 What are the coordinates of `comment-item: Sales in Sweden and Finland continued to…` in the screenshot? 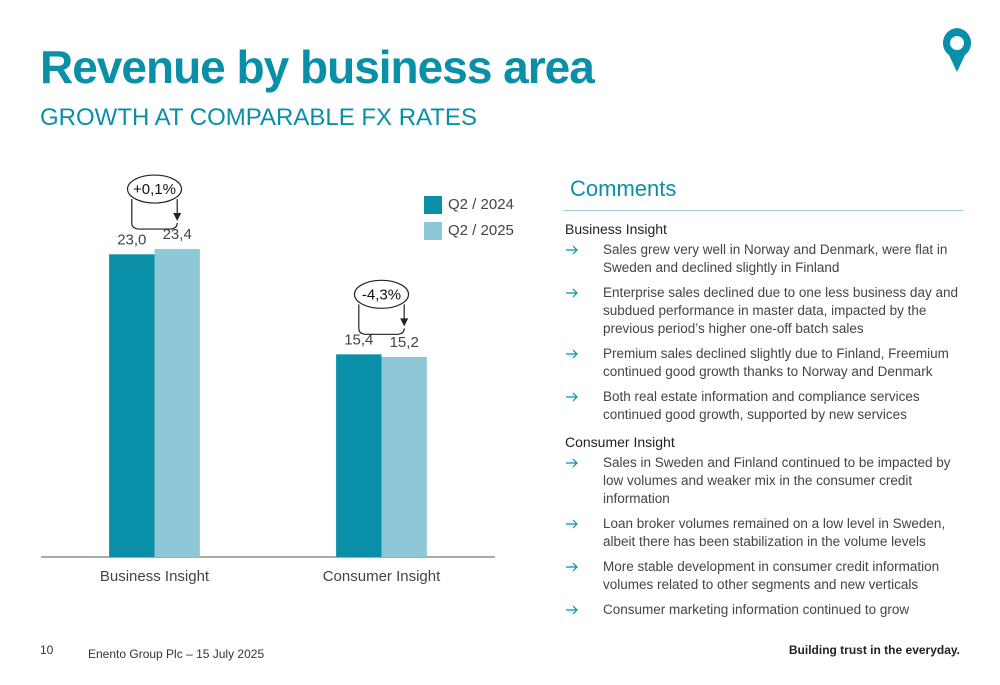 It's located at (763, 481).